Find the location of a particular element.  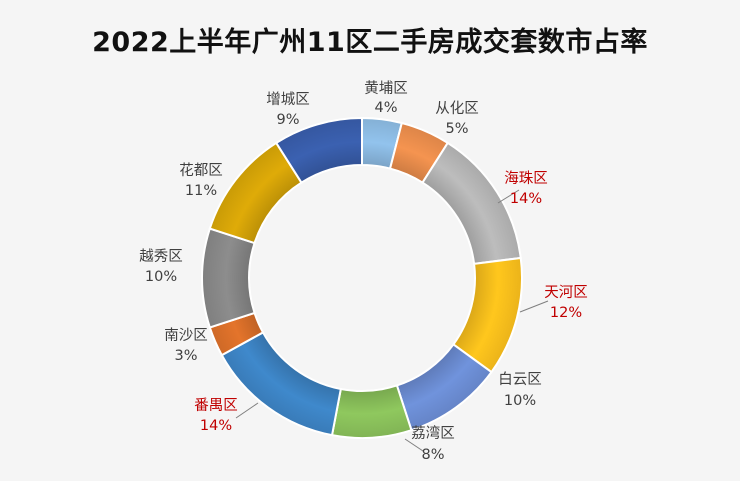

slice-海珠区 is located at coordinates (471, 203).